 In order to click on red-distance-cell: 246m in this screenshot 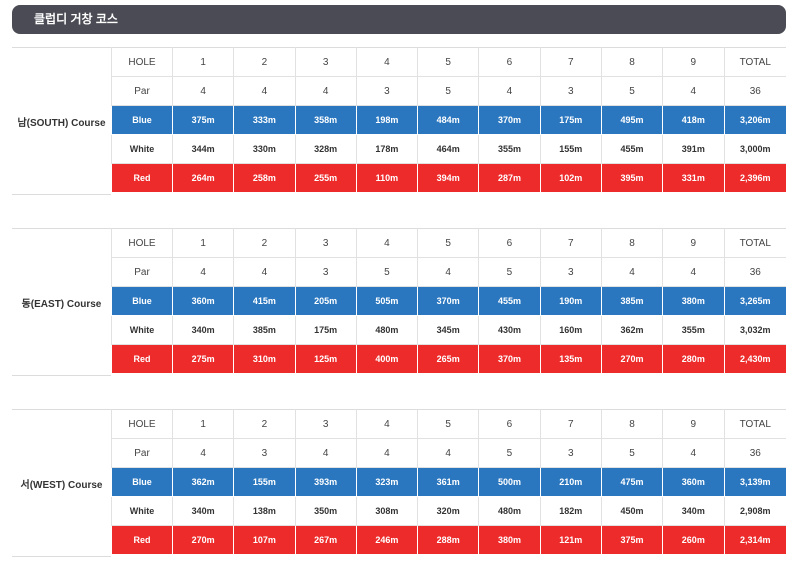, I will do `click(386, 540)`.